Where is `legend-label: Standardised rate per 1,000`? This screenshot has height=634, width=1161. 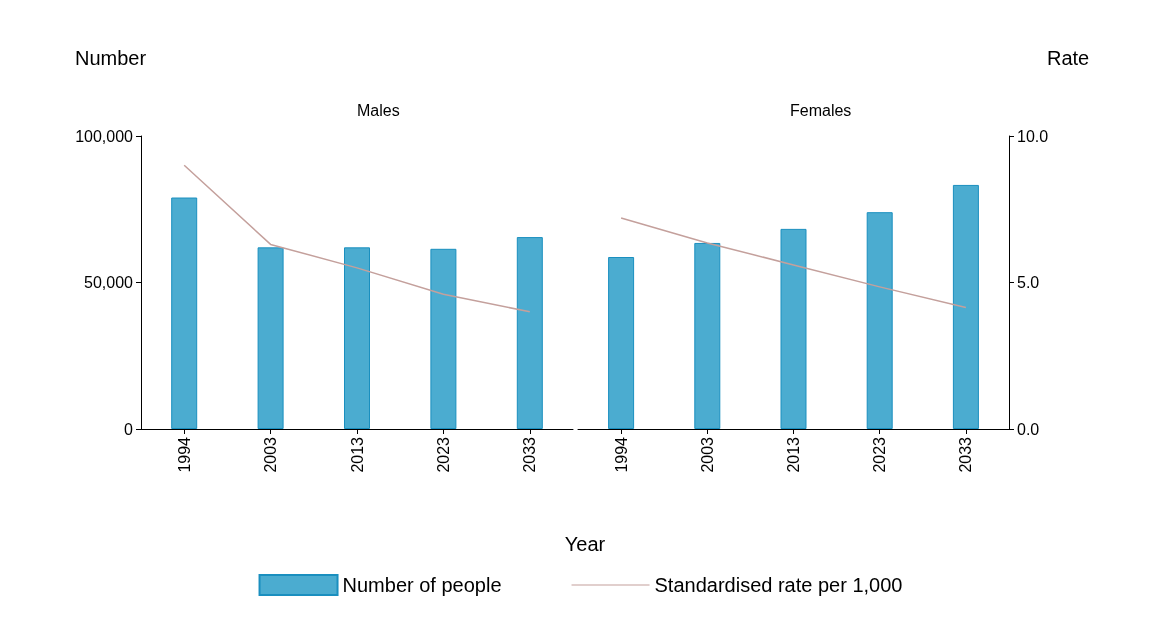 legend-label: Standardised rate per 1,000 is located at coordinates (778, 585).